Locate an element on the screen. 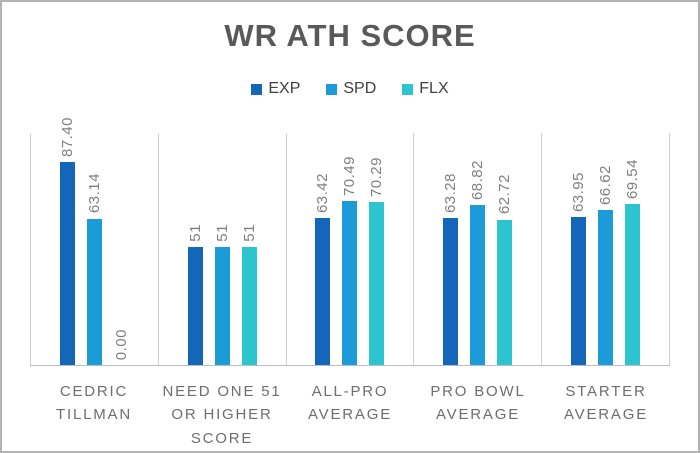 This screenshot has width=700, height=453. category-group: 51 51 51 is located at coordinates (221, 249).